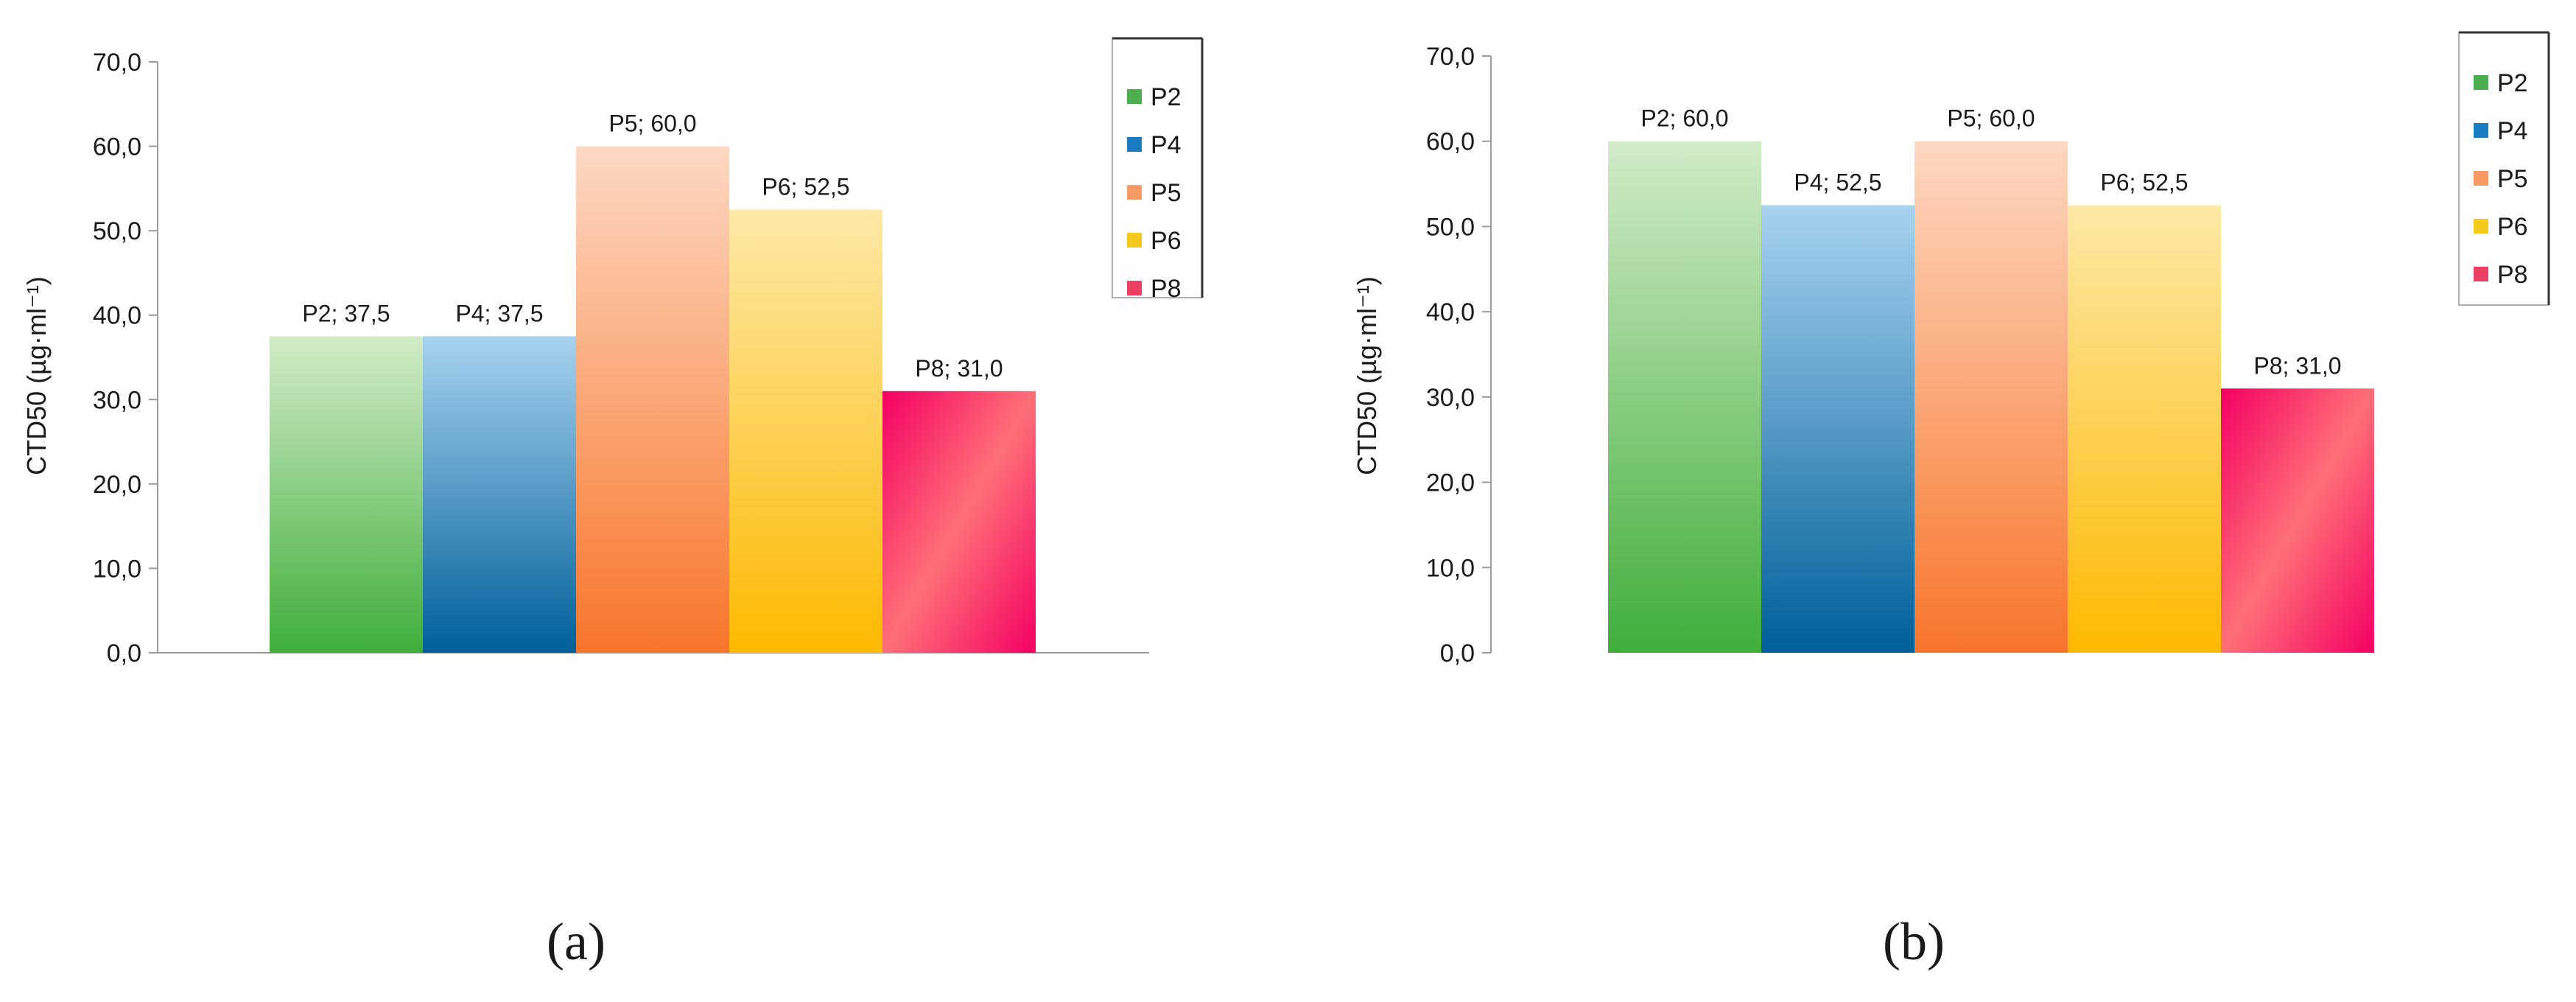  I want to click on data-labels: P2; 60,0 P4; 52,5 P5; 60,0 P6; 52,5 P8; 31,0, so click(1990, 242).